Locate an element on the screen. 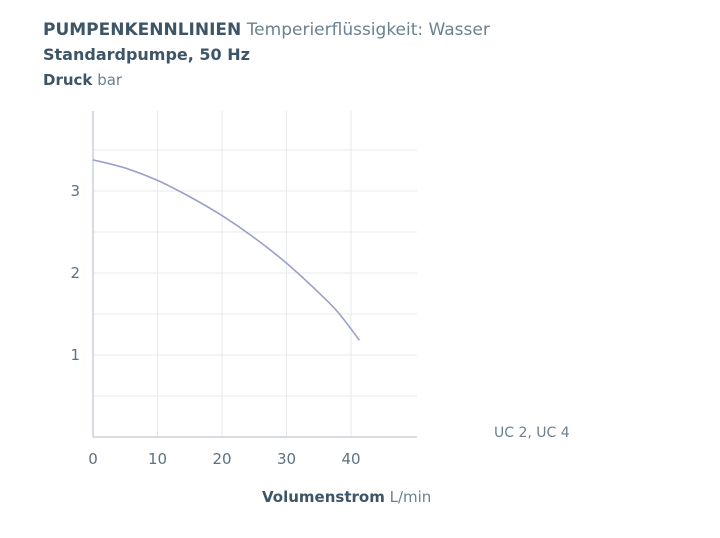  series-group is located at coordinates (226, 250).